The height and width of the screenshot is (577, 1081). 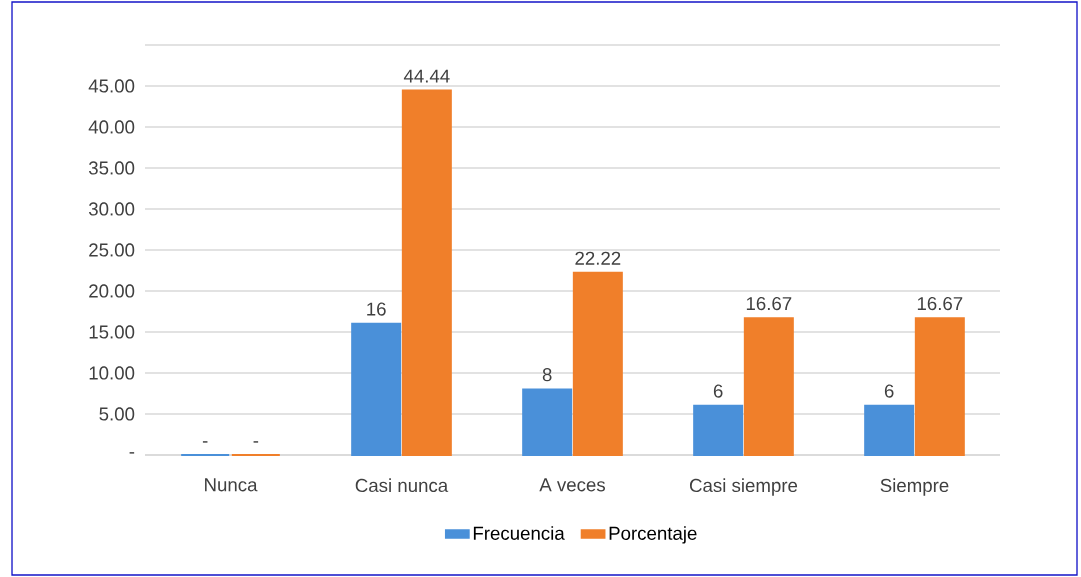 What do you see at coordinates (376, 309) in the screenshot?
I see `data-label: 16` at bounding box center [376, 309].